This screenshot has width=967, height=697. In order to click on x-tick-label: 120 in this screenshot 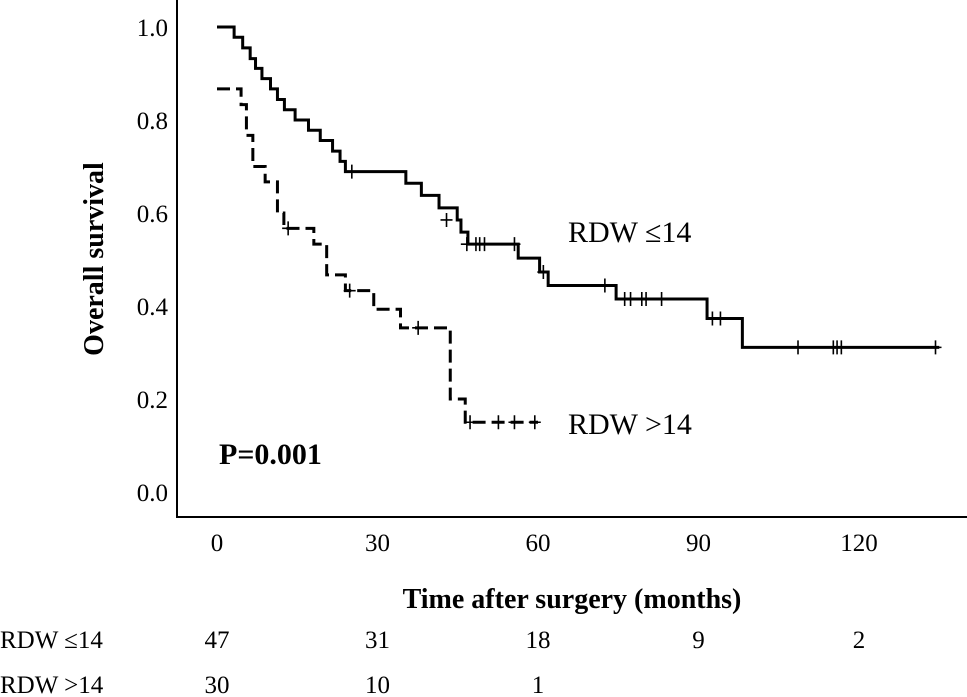, I will do `click(859, 543)`.